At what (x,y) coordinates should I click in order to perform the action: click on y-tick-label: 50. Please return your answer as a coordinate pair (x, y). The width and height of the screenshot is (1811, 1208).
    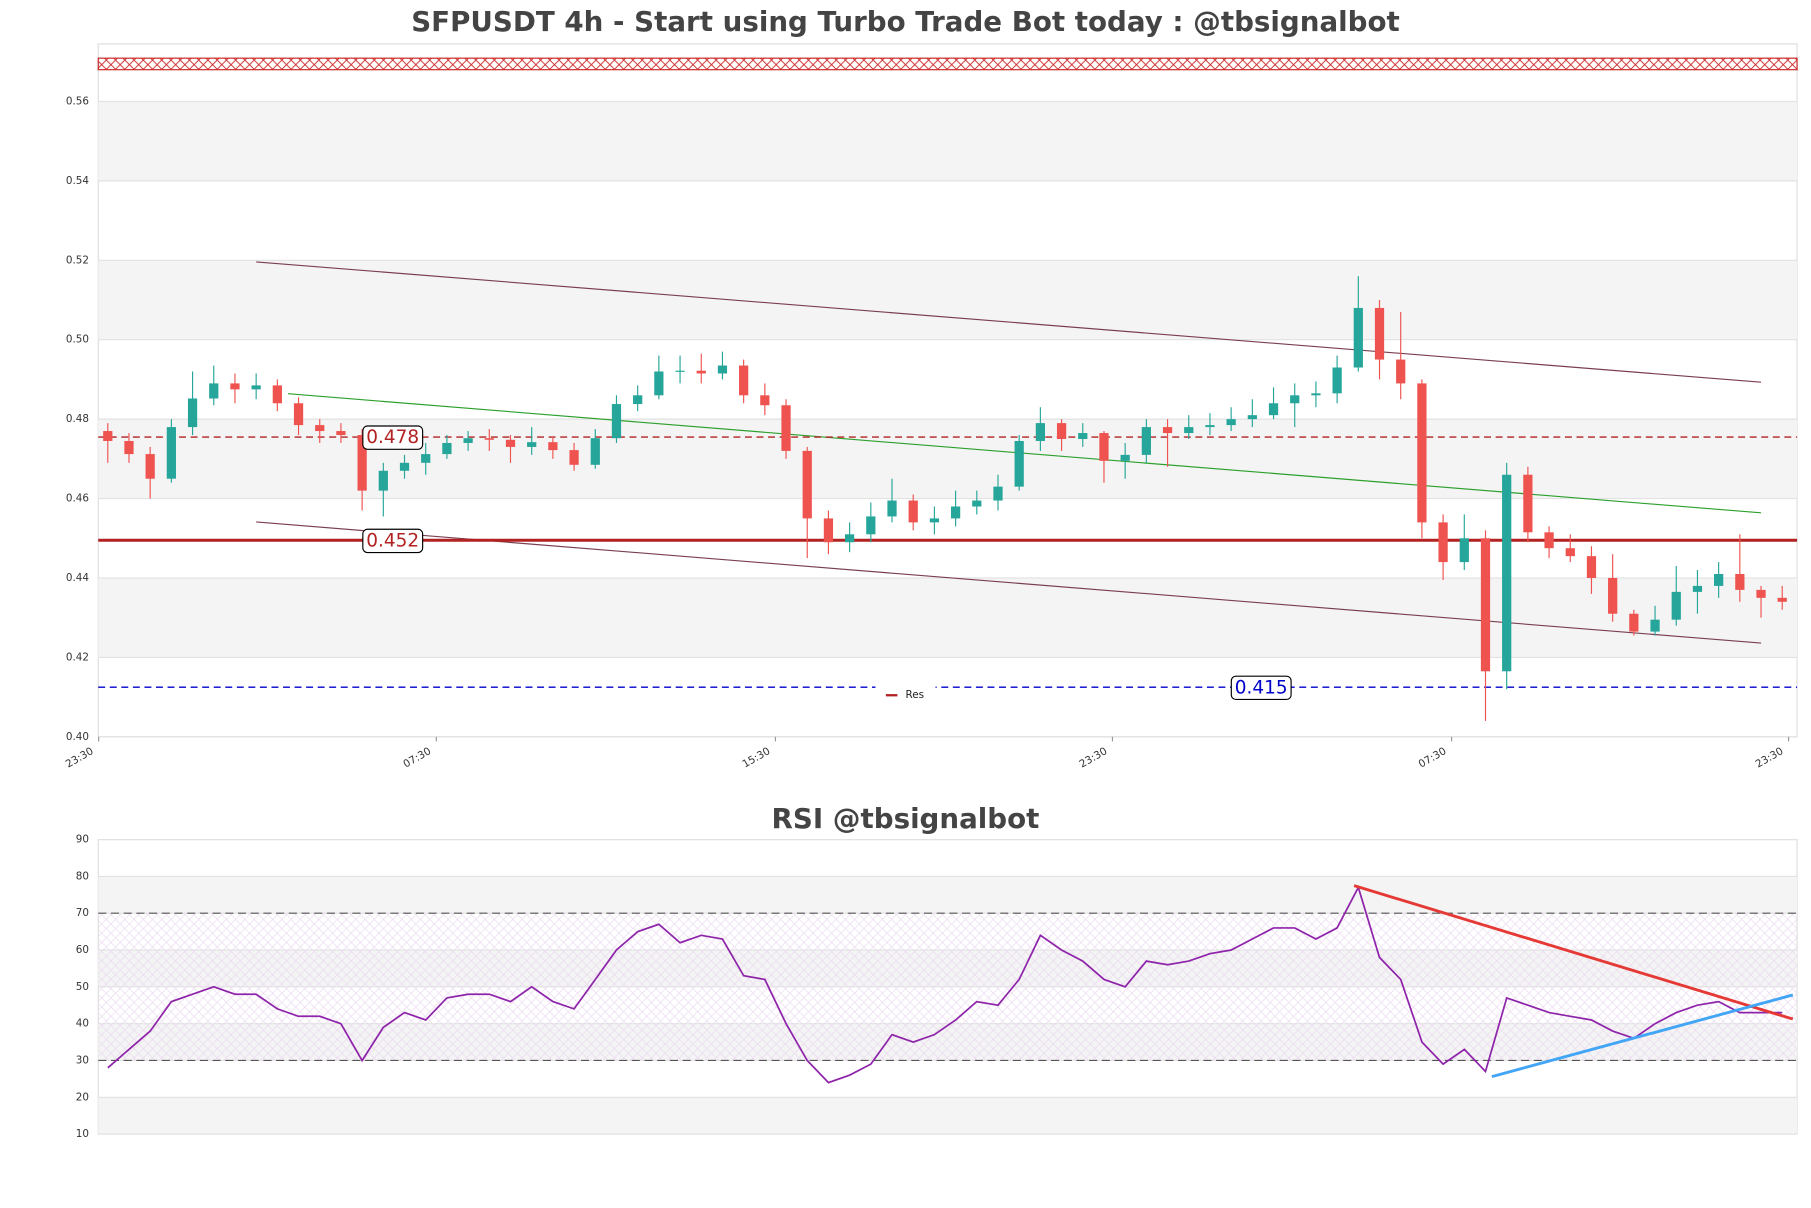
    Looking at the image, I should click on (82, 987).